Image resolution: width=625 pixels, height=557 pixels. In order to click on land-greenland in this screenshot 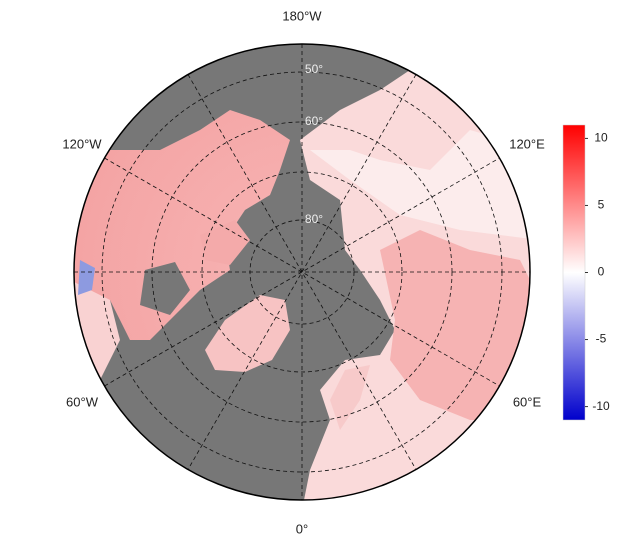, I will do `click(247, 333)`.